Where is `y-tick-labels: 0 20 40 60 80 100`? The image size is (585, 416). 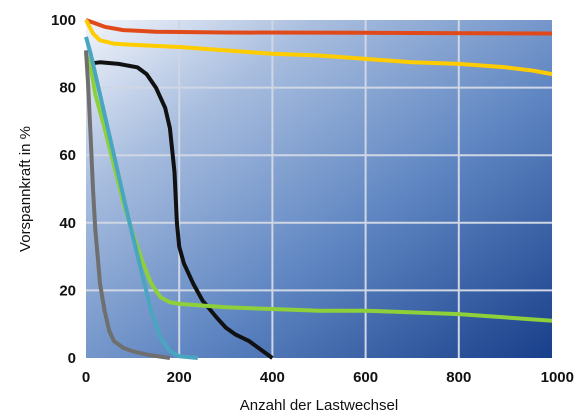
y-tick-labels: 0 20 40 60 80 100 is located at coordinates (63, 189).